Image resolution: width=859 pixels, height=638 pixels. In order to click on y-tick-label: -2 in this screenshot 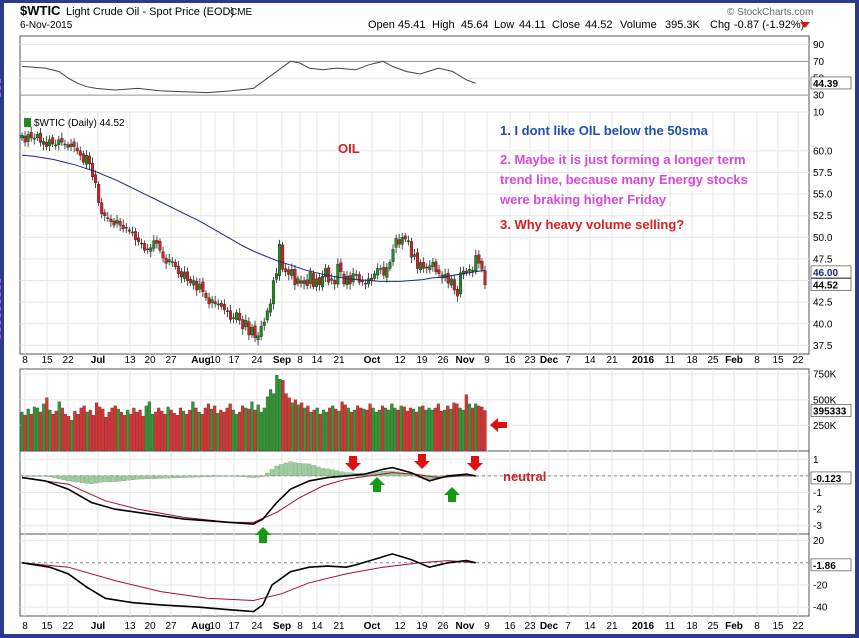, I will do `click(817, 510)`.